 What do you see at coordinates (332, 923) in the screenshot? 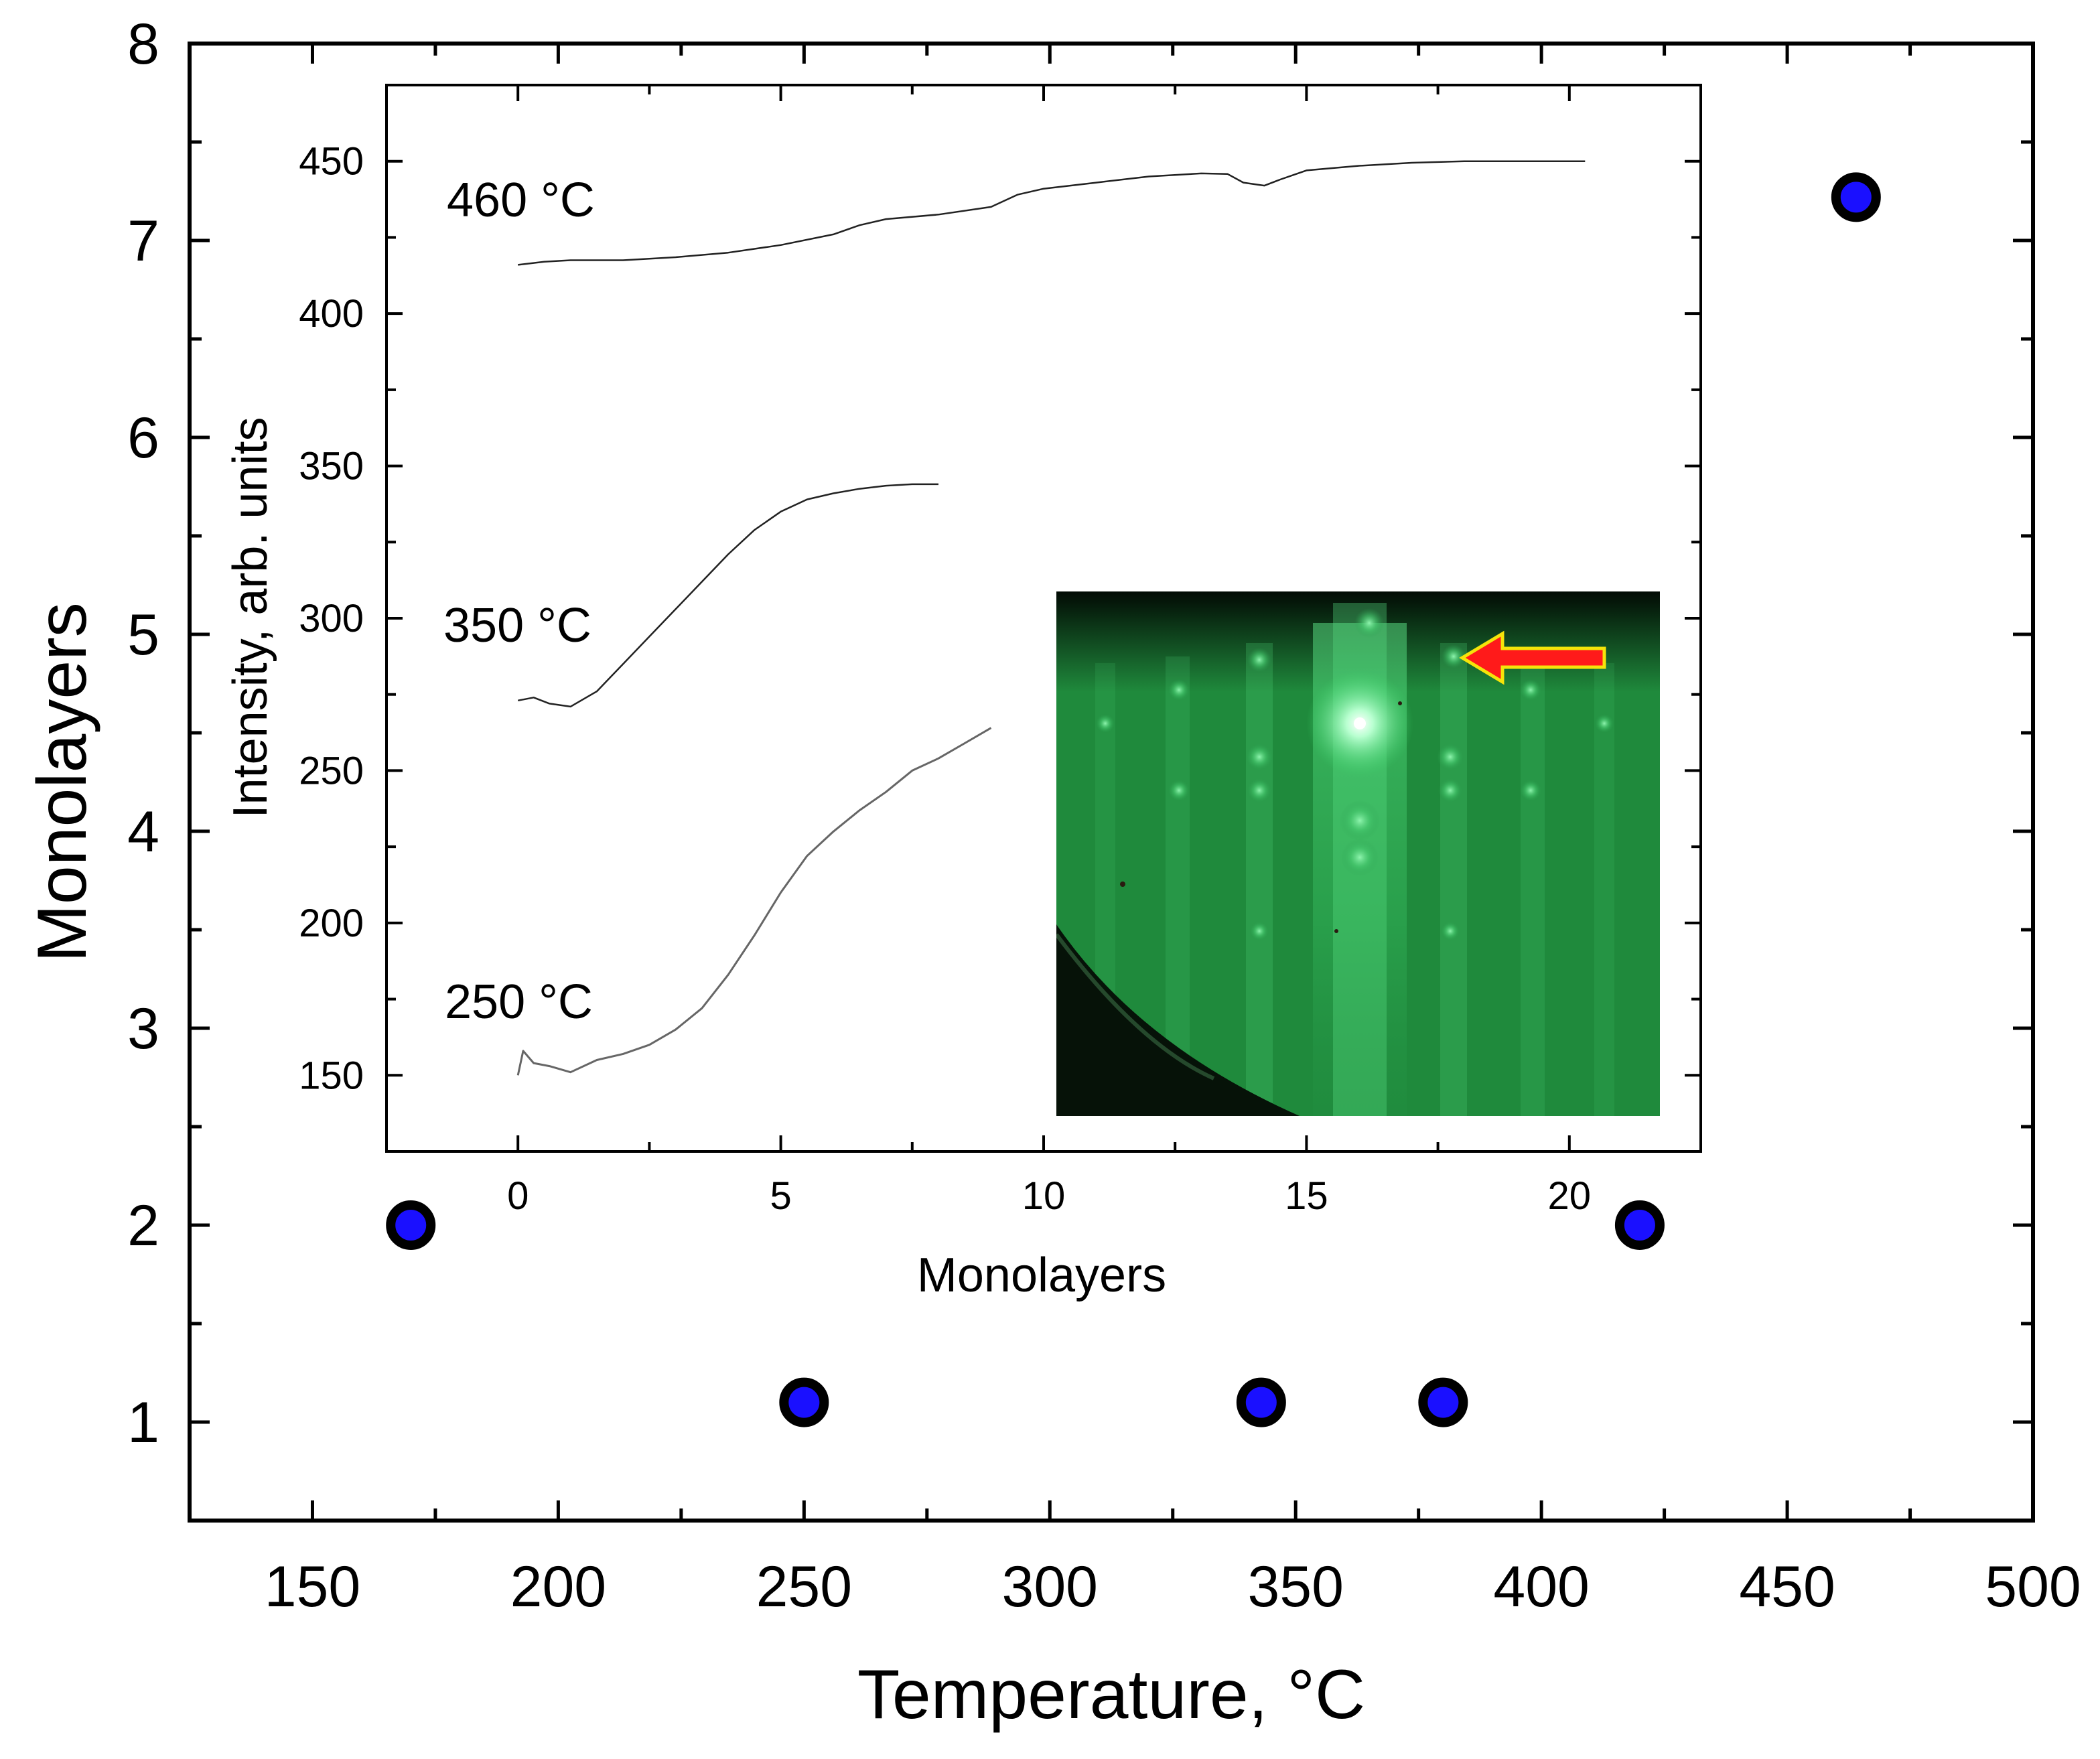
I see `inset-y-tick-label: 200` at bounding box center [332, 923].